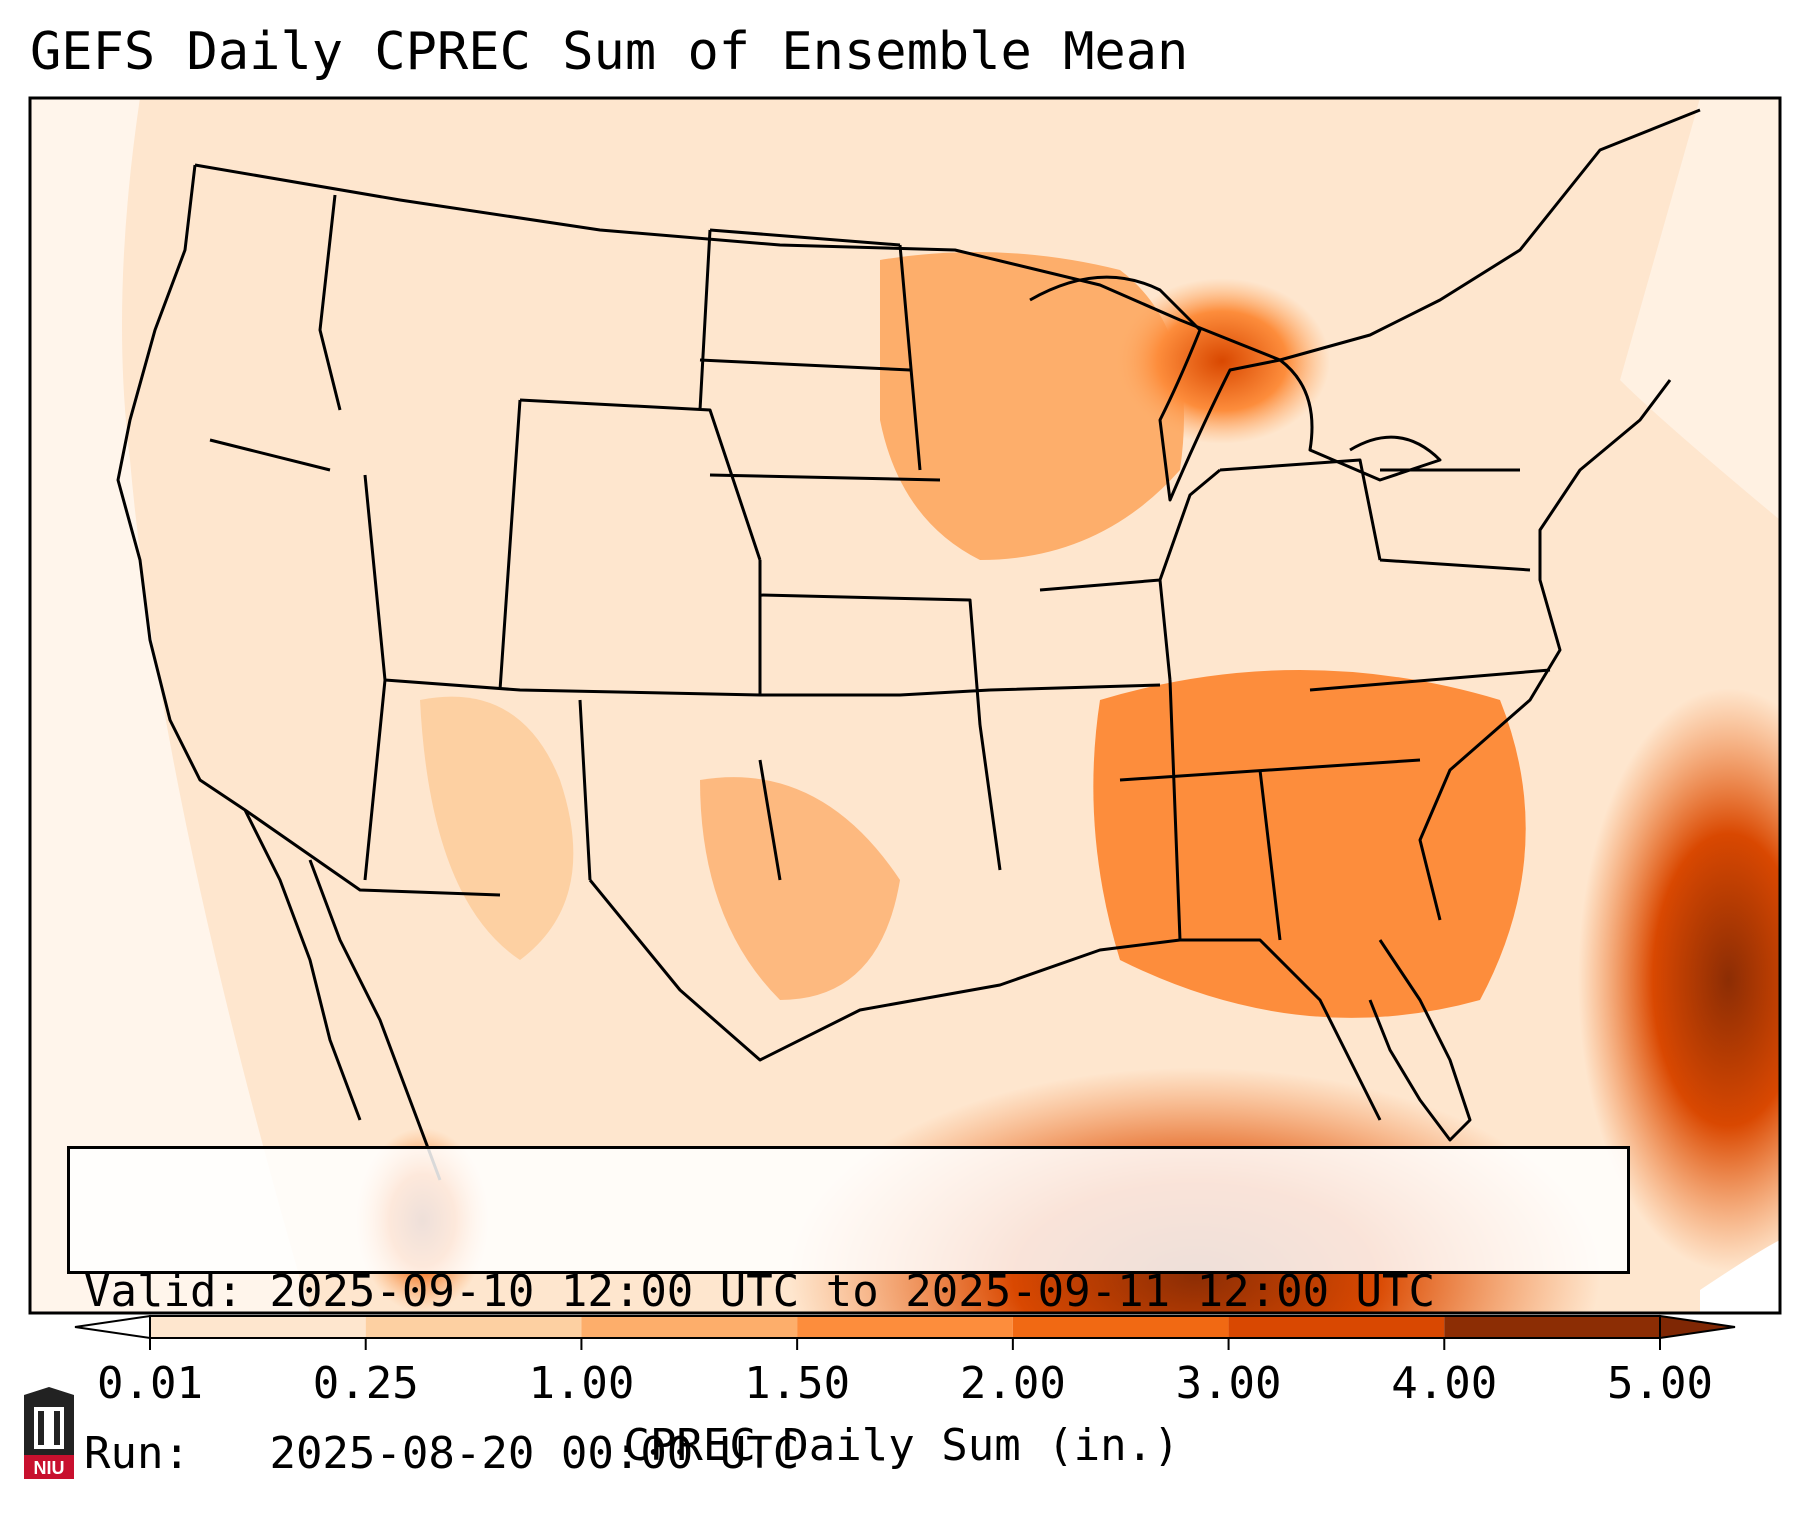  Describe the element at coordinates (800, 888) in the screenshot. I see `precip-texas` at that location.